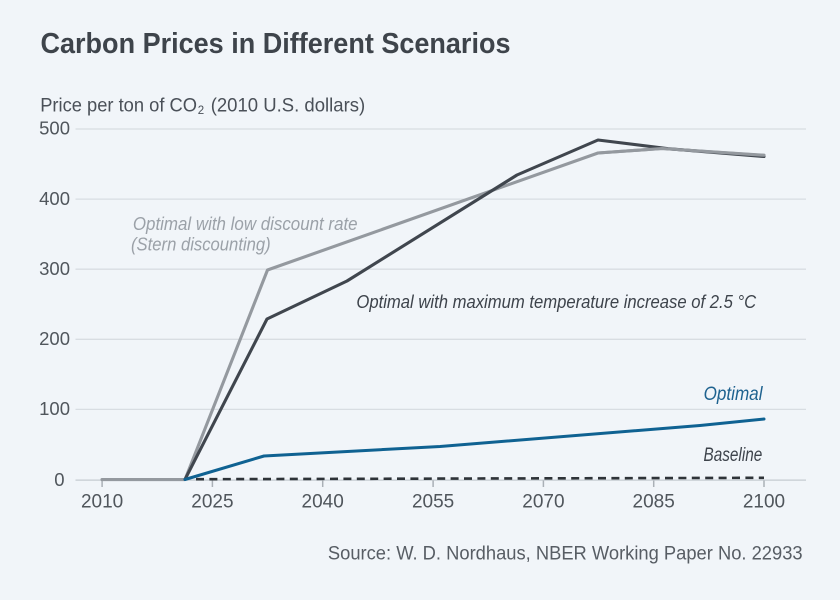  What do you see at coordinates (654, 502) in the screenshot?
I see `svg-text: 2085` at bounding box center [654, 502].